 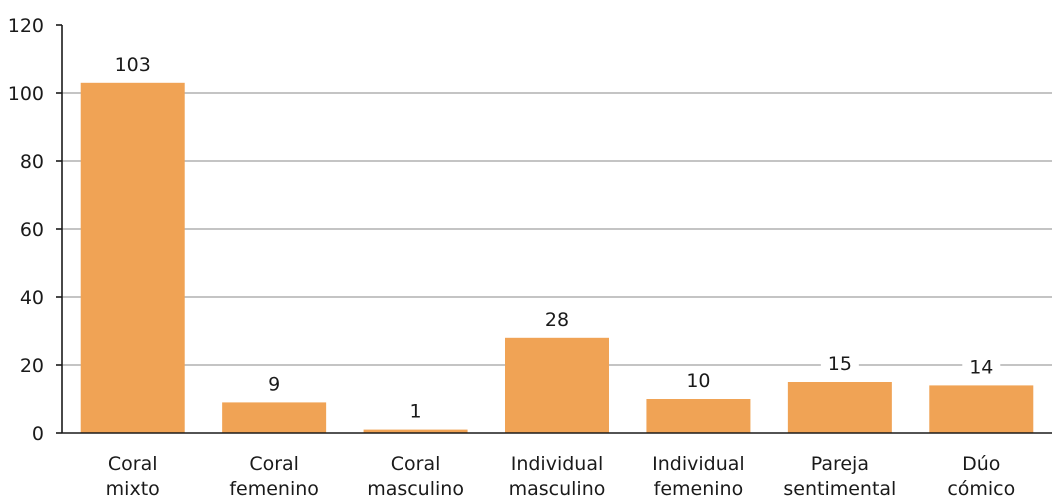 I want to click on category-label: Coral mixto, so click(x=133, y=476).